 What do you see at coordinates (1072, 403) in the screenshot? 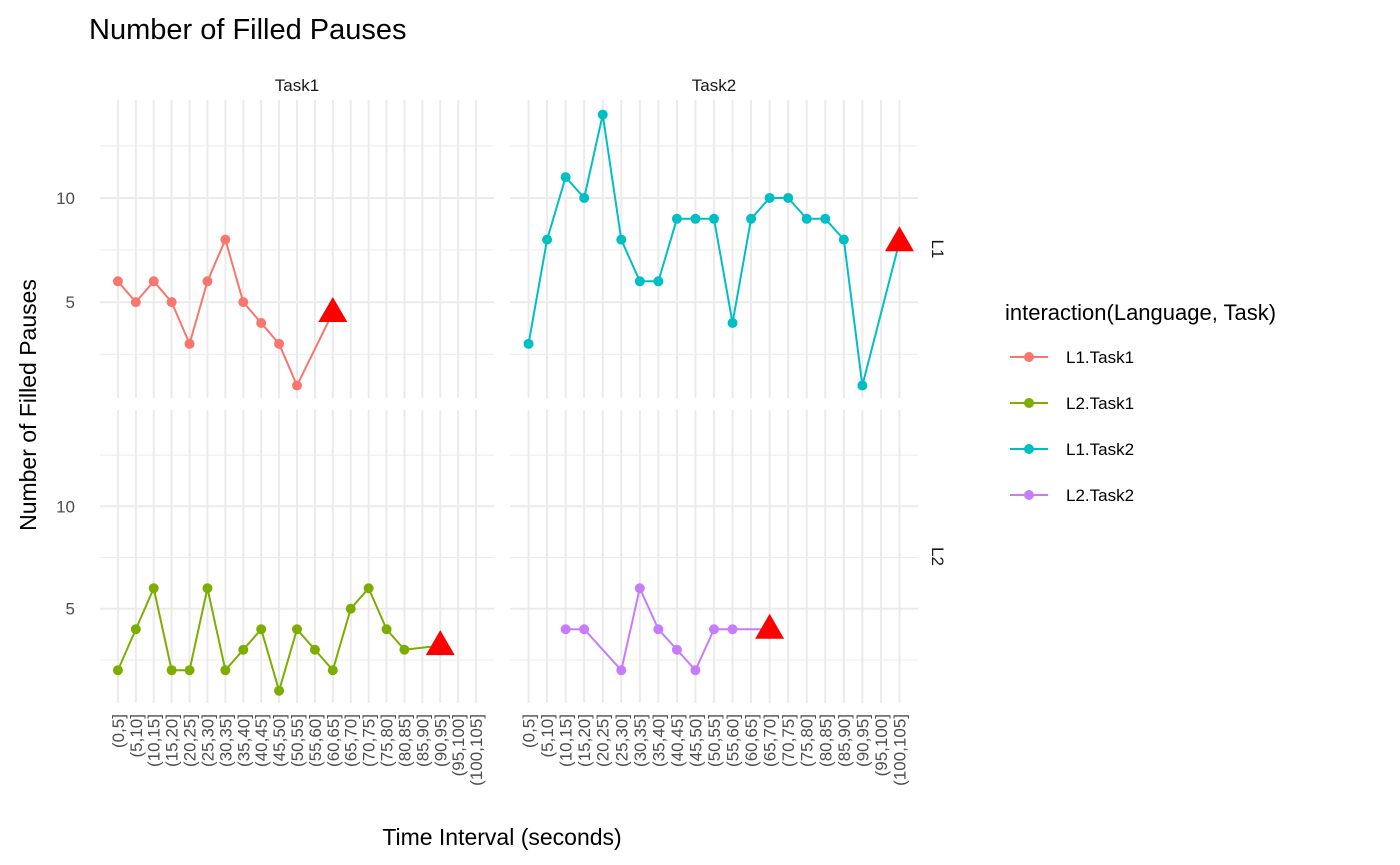
I see `legend-entry-L2.Task1: L2.Task1` at bounding box center [1072, 403].